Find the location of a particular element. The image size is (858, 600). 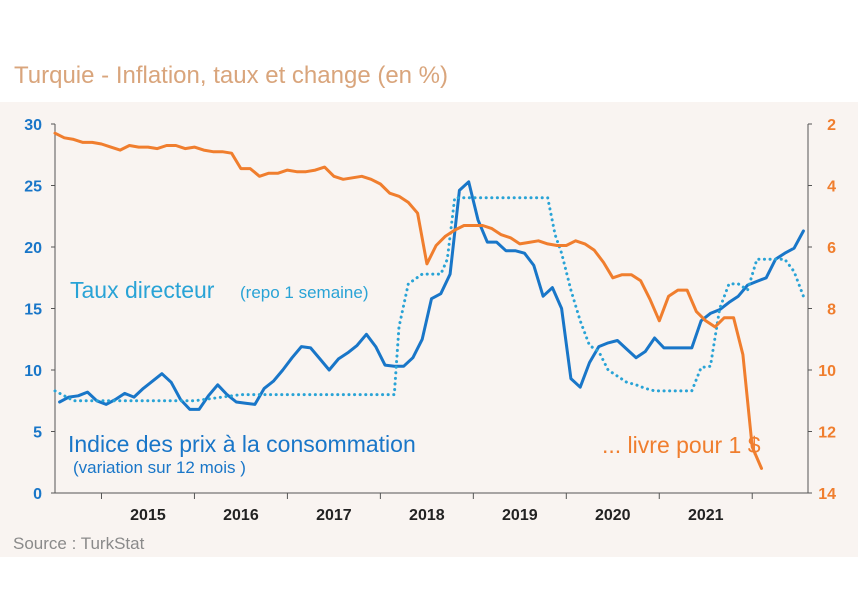

y-left-tick-label: 5 is located at coordinates (37, 433).